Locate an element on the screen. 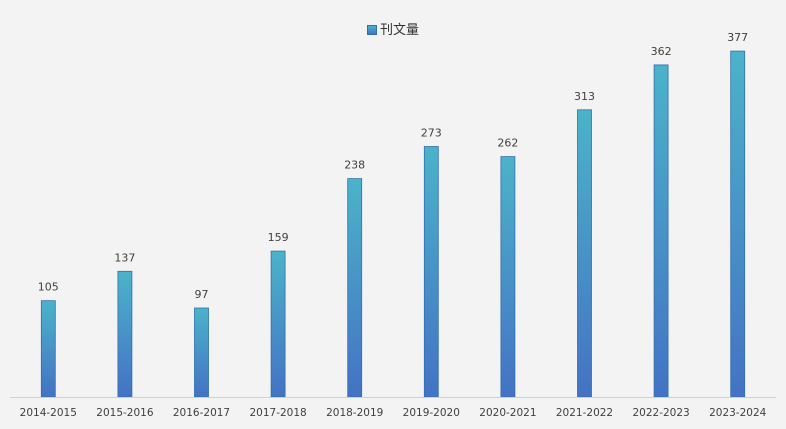  tick-label-2015-2016: 2015-2016 is located at coordinates (125, 413).